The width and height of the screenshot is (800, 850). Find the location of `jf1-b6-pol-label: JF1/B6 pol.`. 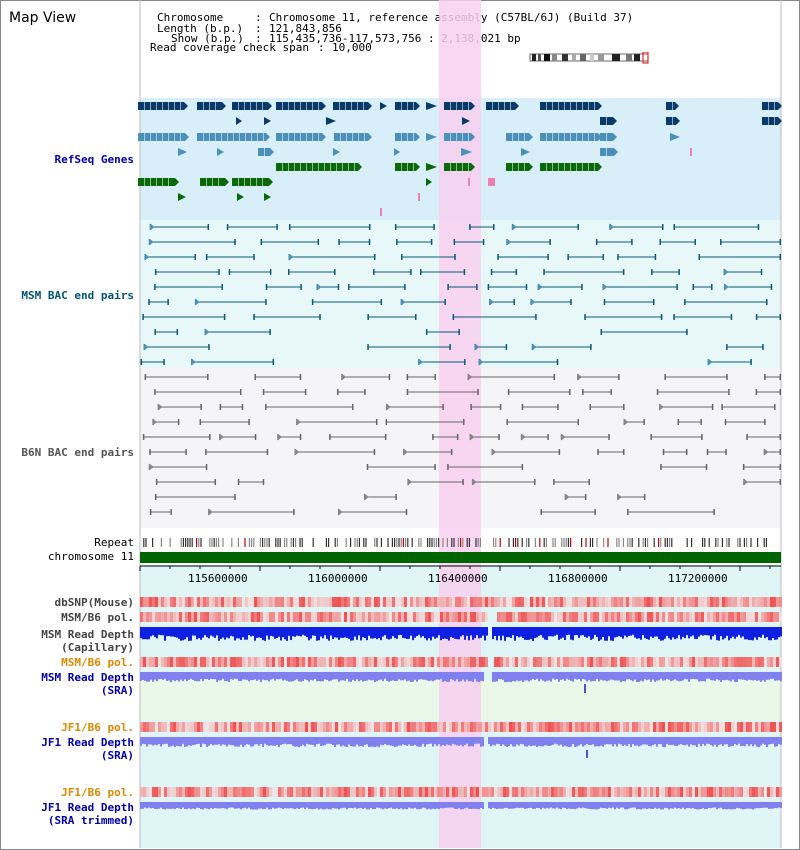

jf1-b6-pol-label: JF1/B6 pol. is located at coordinates (97, 727).